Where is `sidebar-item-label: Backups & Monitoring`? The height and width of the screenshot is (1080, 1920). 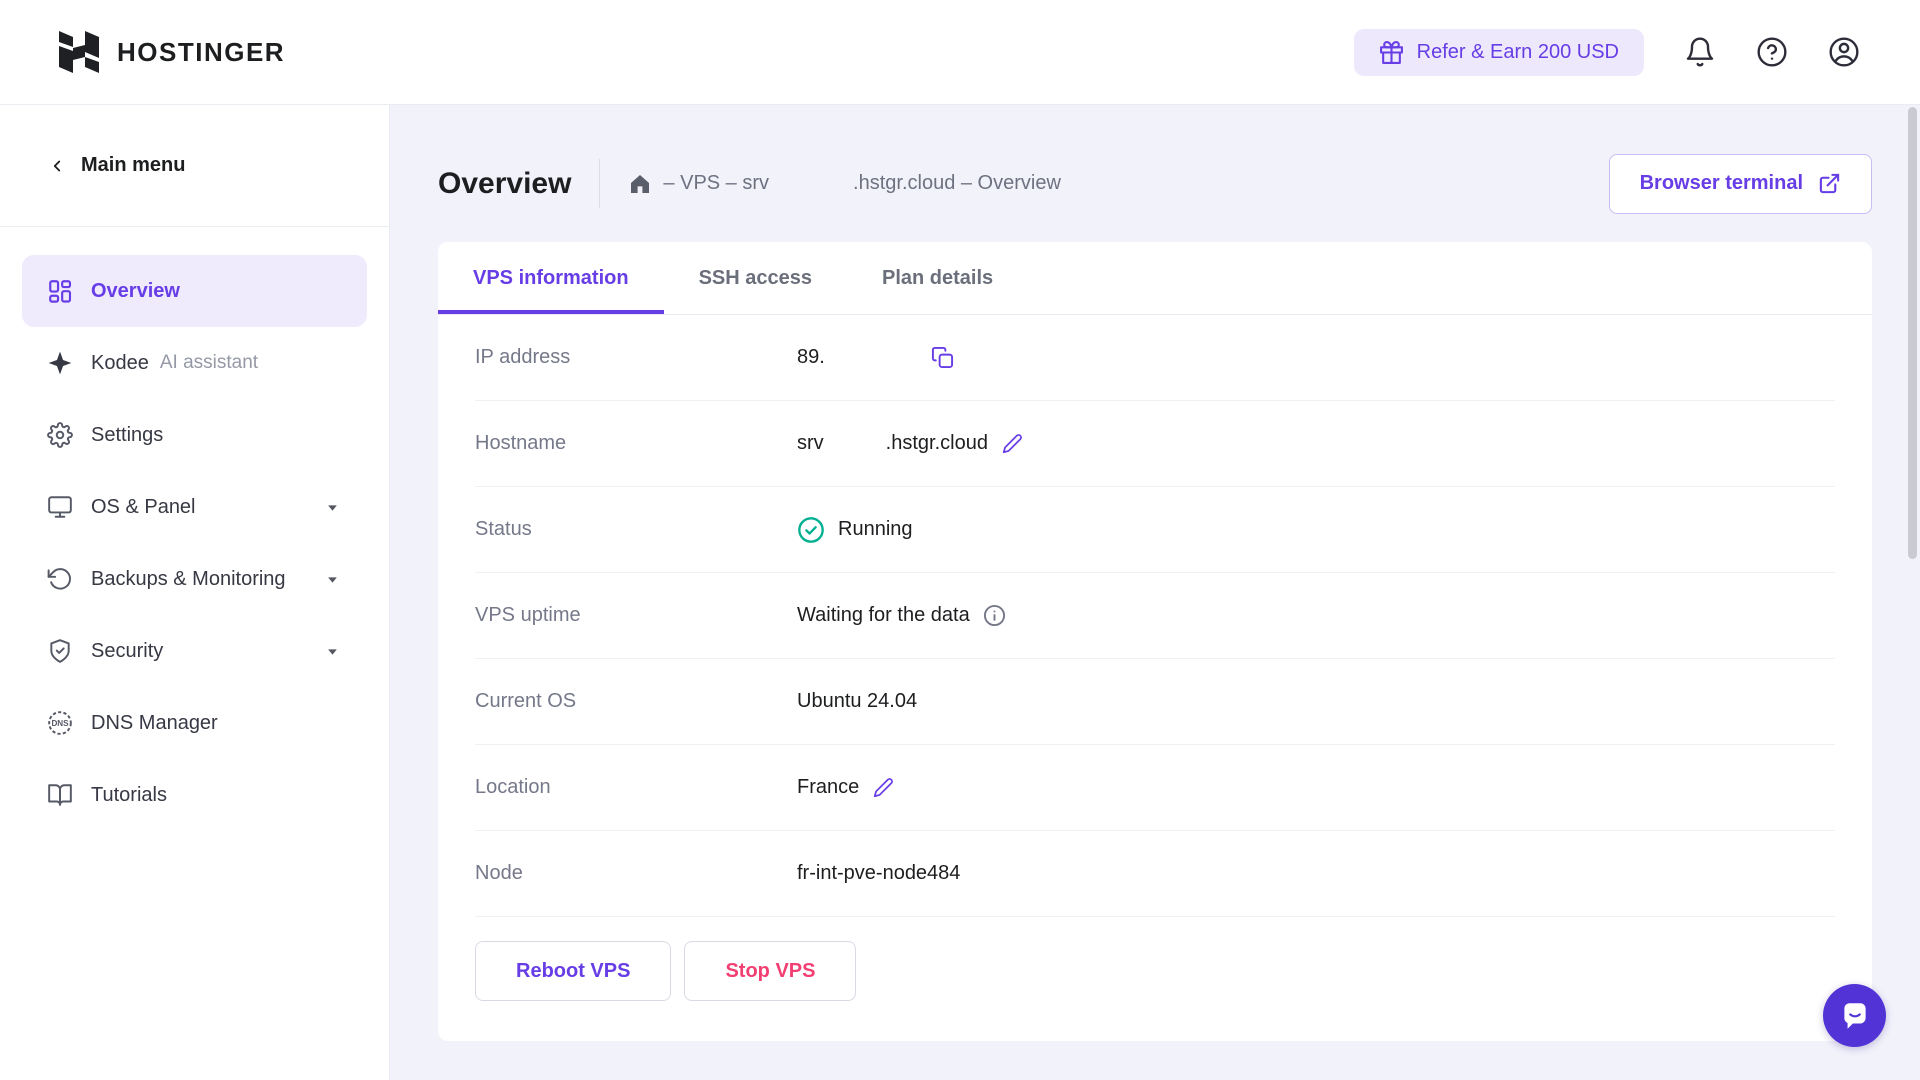
sidebar-item-label: Backups & Monitoring is located at coordinates (188, 578).